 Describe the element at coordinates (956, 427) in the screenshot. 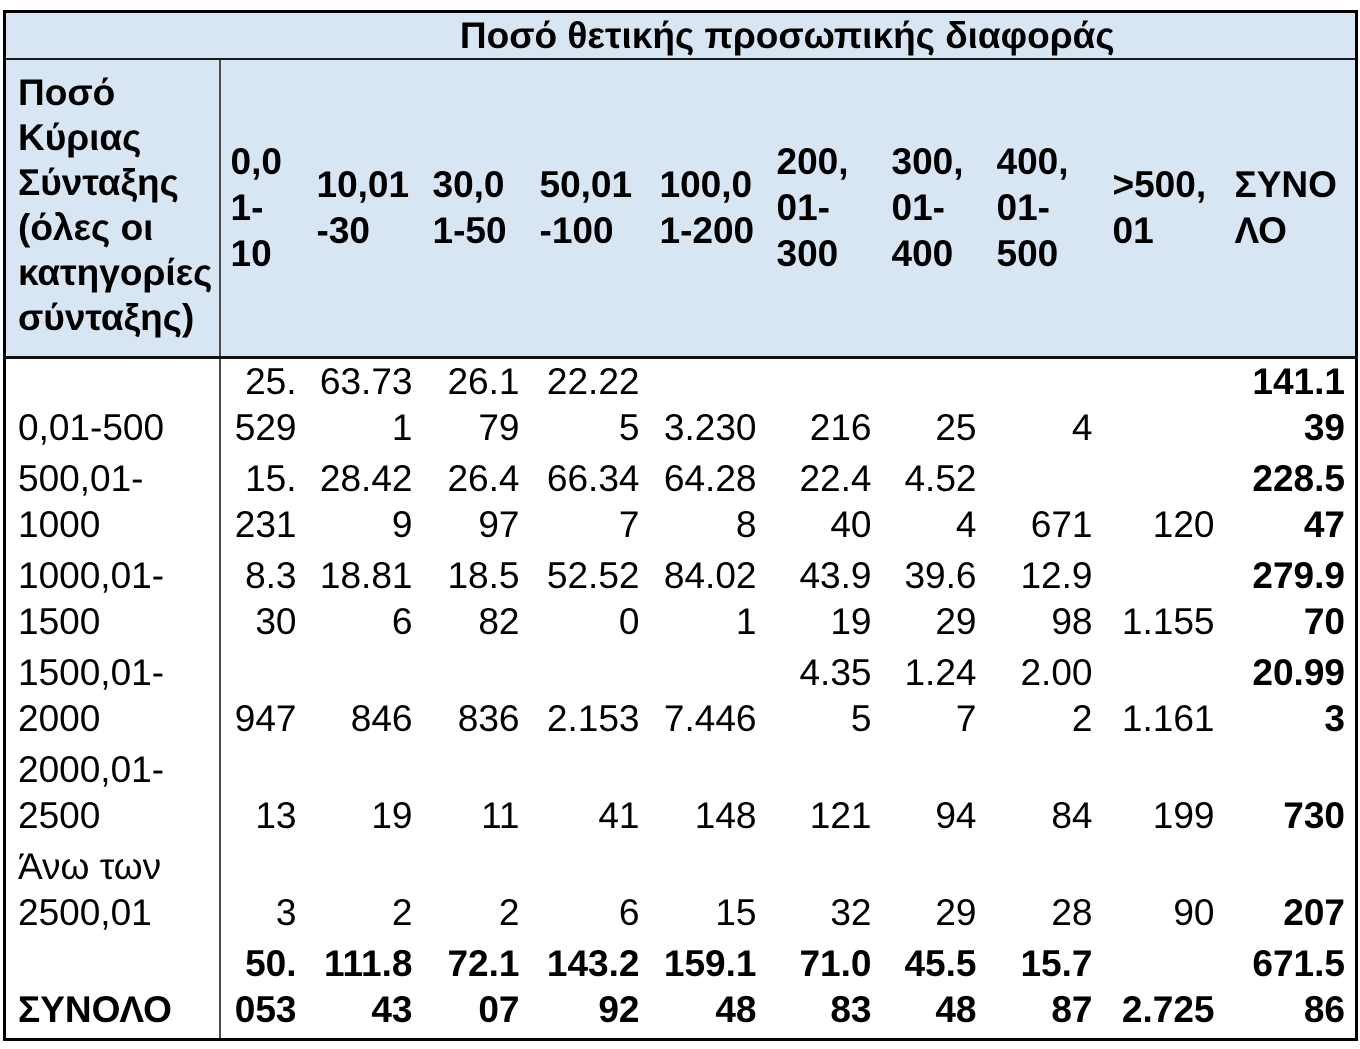

I see `data-cell: 25` at that location.